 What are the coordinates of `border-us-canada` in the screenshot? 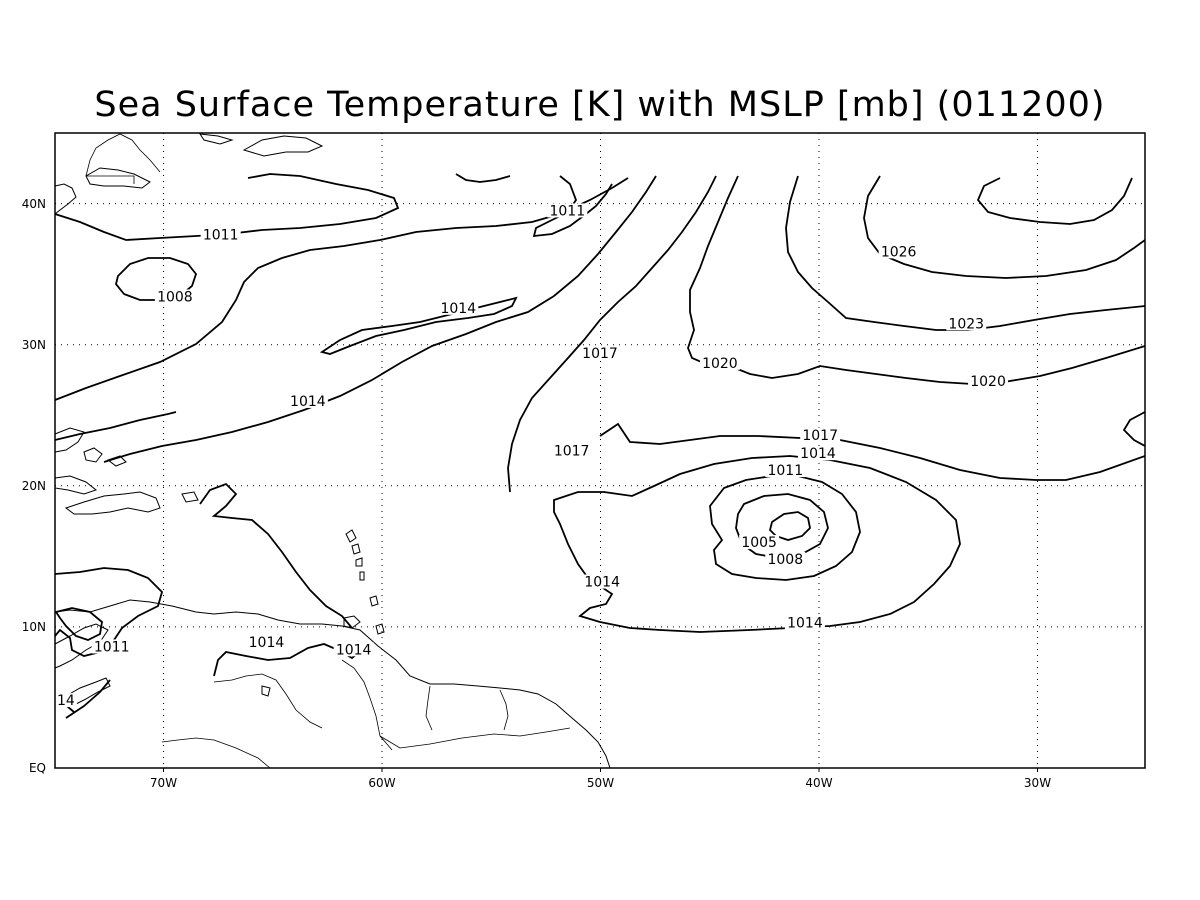 It's located at (110, 179).